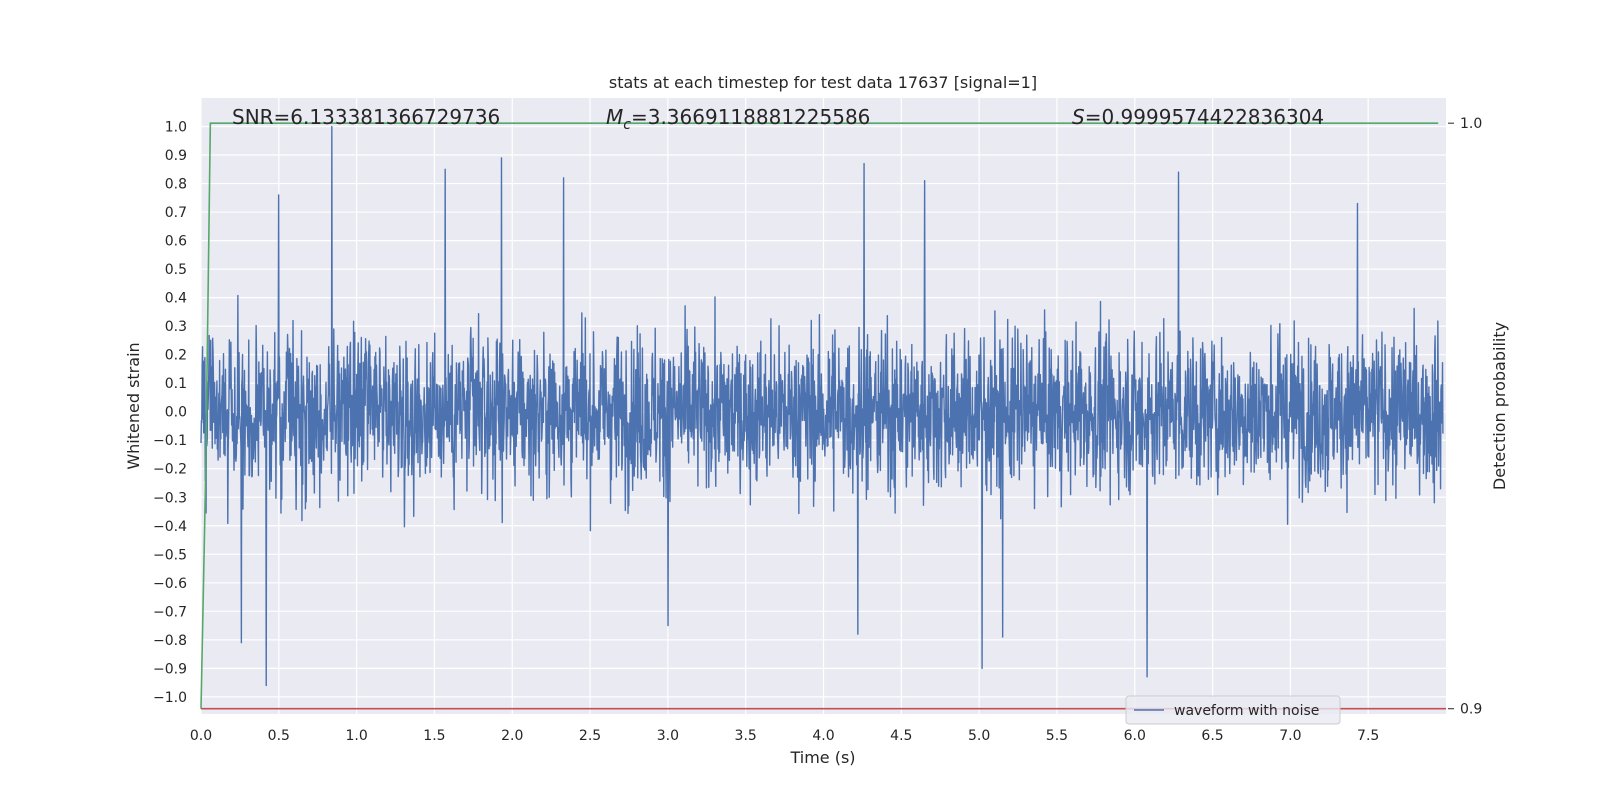 This screenshot has width=1600, height=805. I want to click on legend-box, so click(1233, 710).